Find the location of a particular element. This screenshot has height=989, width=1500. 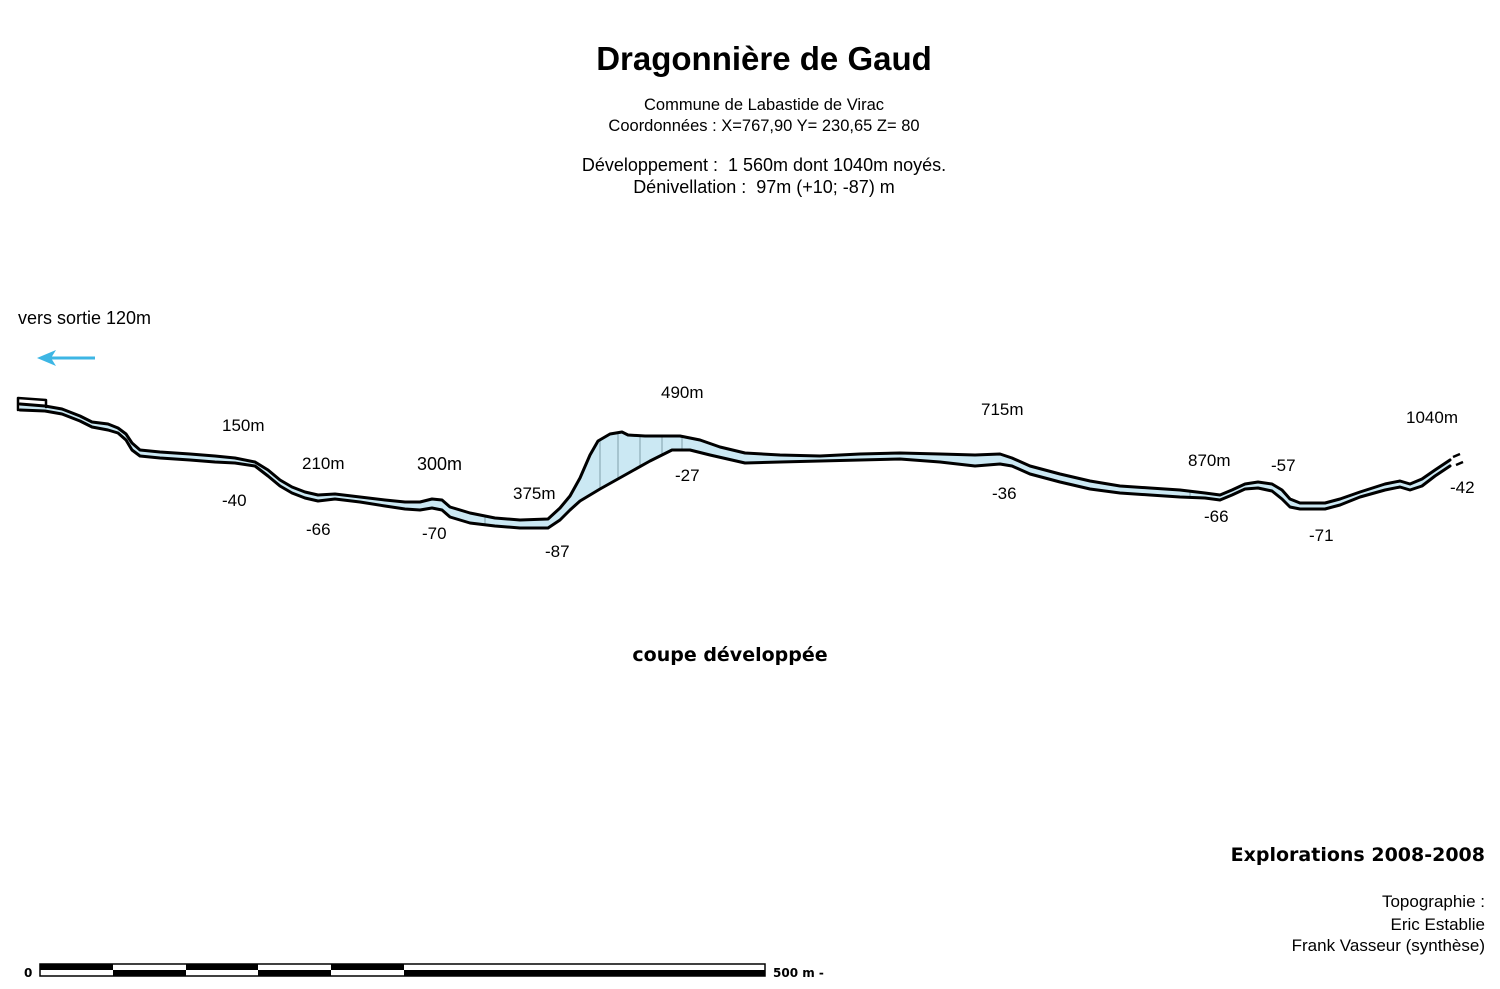

depth-label: -36 is located at coordinates (1004, 493).